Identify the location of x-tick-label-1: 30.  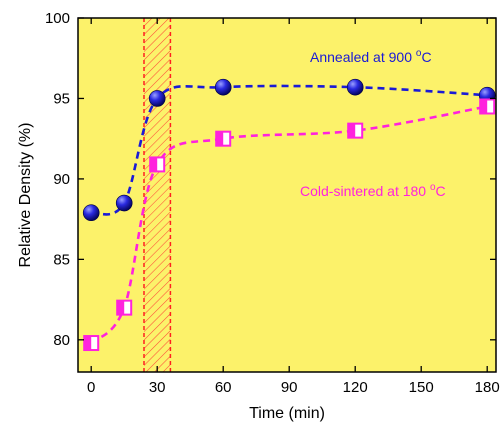
(157, 387).